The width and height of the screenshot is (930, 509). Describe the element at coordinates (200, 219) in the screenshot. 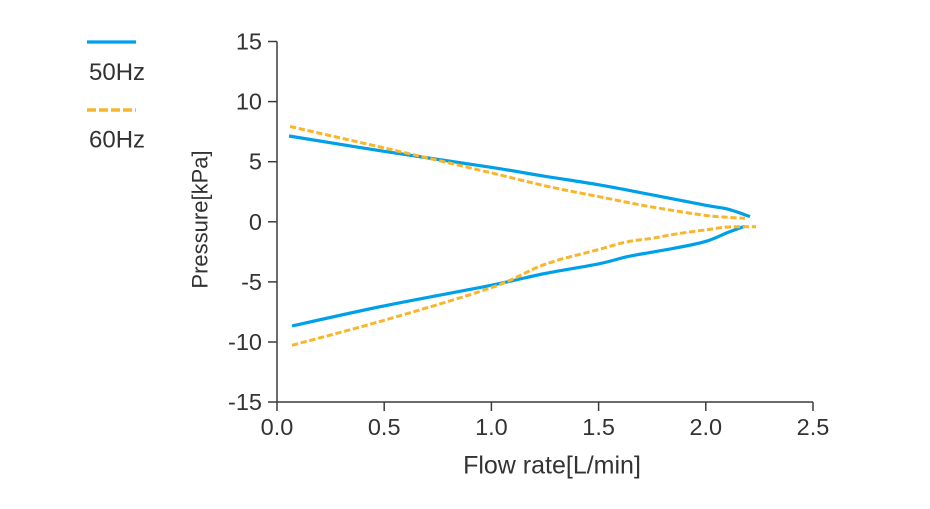

I see `svg-text: Pressure[kPa]` at that location.